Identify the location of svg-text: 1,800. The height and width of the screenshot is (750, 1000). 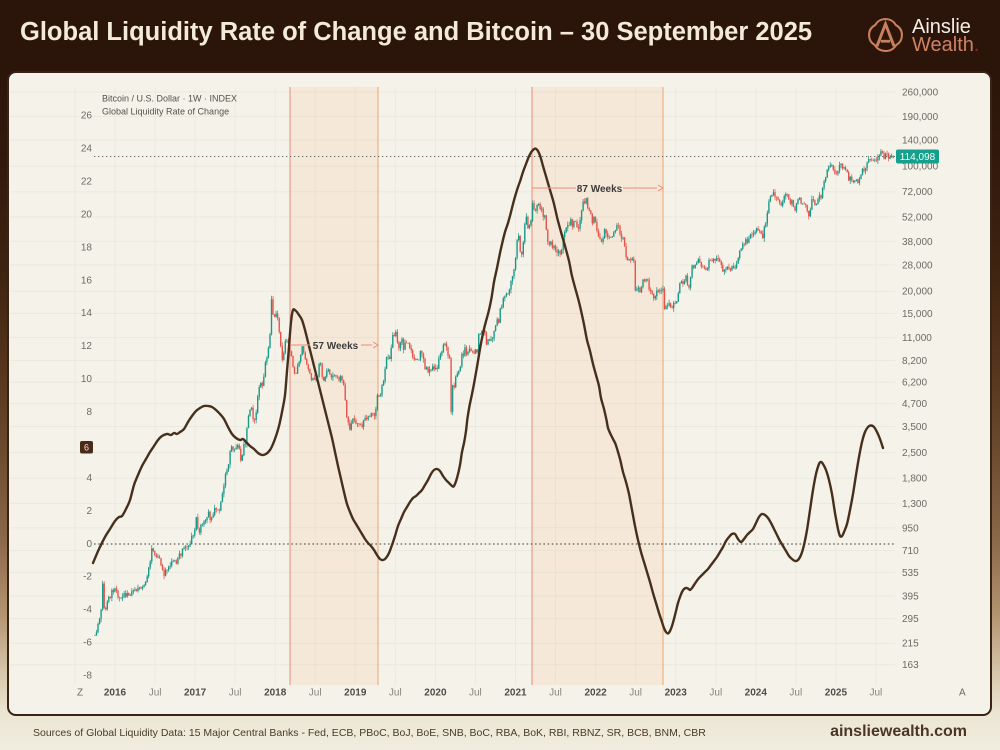
(914, 479).